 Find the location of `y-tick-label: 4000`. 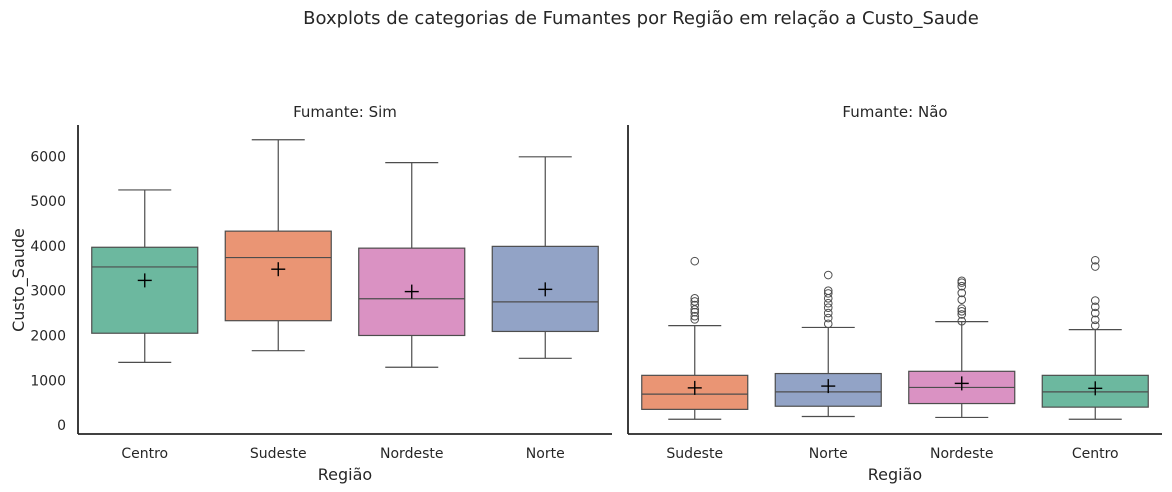

y-tick-label: 4000 is located at coordinates (48, 247).